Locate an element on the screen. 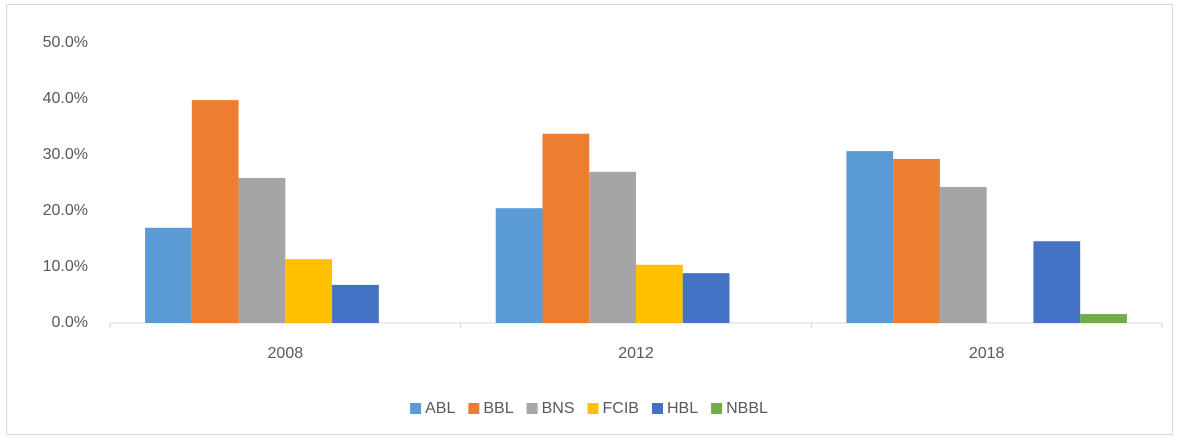  x-tick-label: 2012 is located at coordinates (636, 353).